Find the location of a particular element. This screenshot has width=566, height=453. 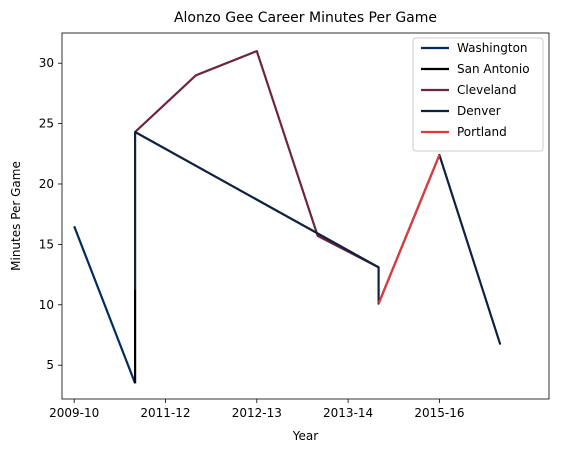

y-tick-label: 30 is located at coordinates (46, 63).